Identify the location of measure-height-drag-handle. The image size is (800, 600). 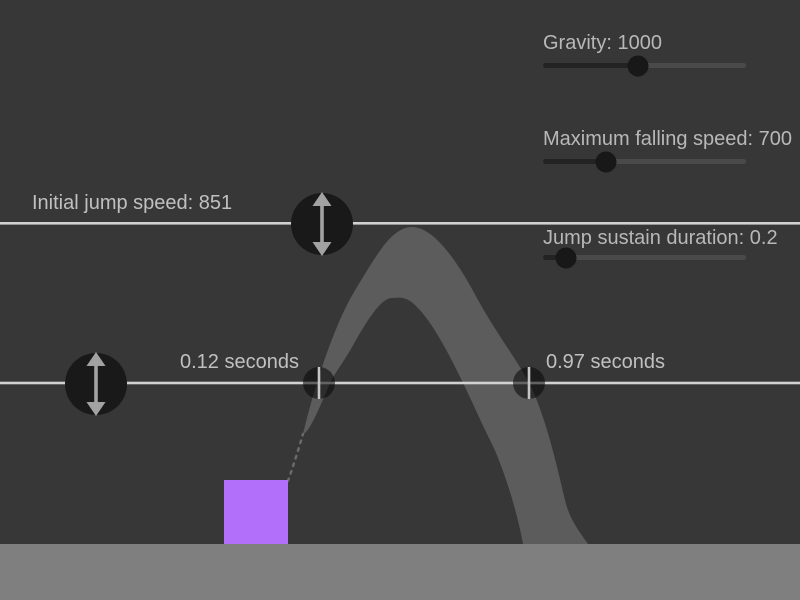
(96, 384).